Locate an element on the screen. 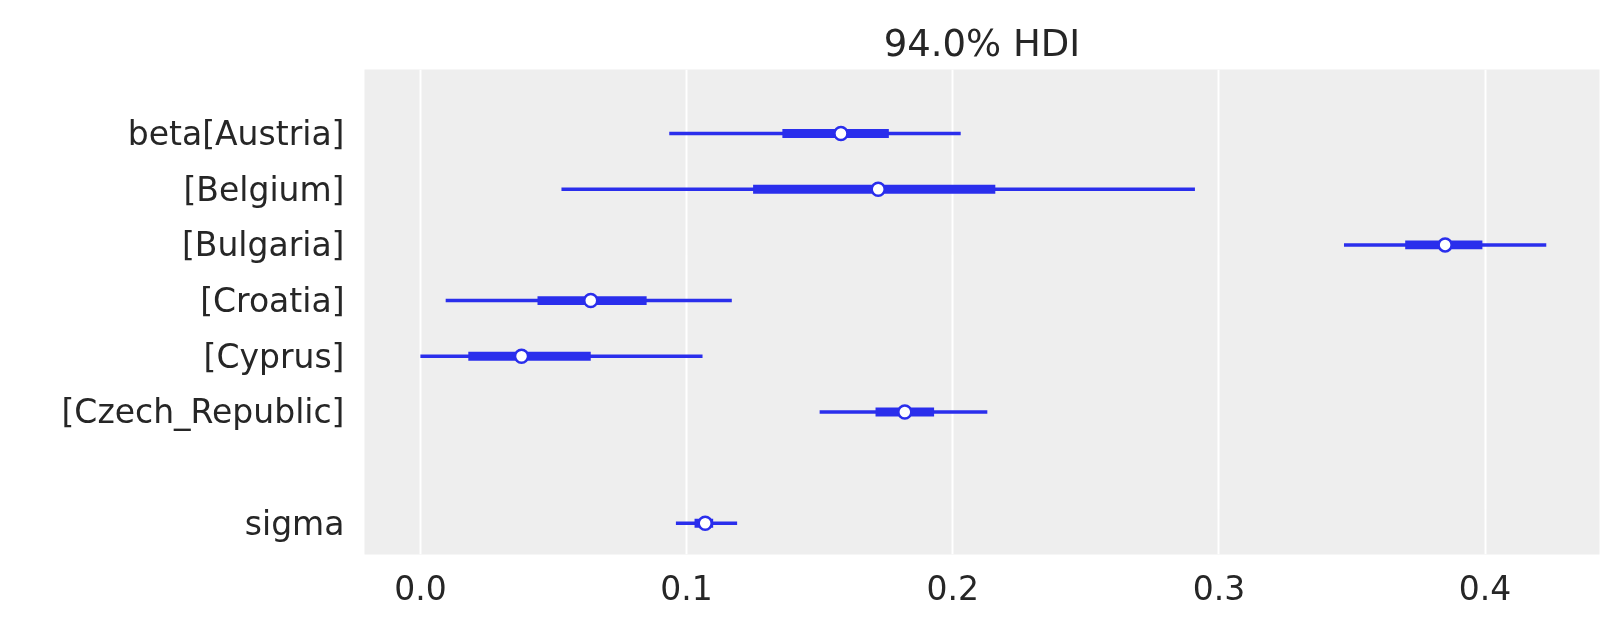 The height and width of the screenshot is (623, 1623). x-tick-label: 0.2 is located at coordinates (952, 588).